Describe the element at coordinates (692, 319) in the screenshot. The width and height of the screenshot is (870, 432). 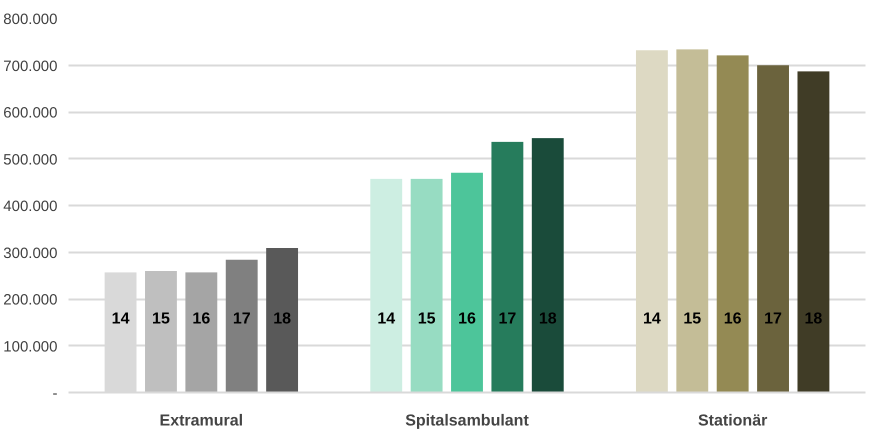
I see `series-label: 15` at that location.